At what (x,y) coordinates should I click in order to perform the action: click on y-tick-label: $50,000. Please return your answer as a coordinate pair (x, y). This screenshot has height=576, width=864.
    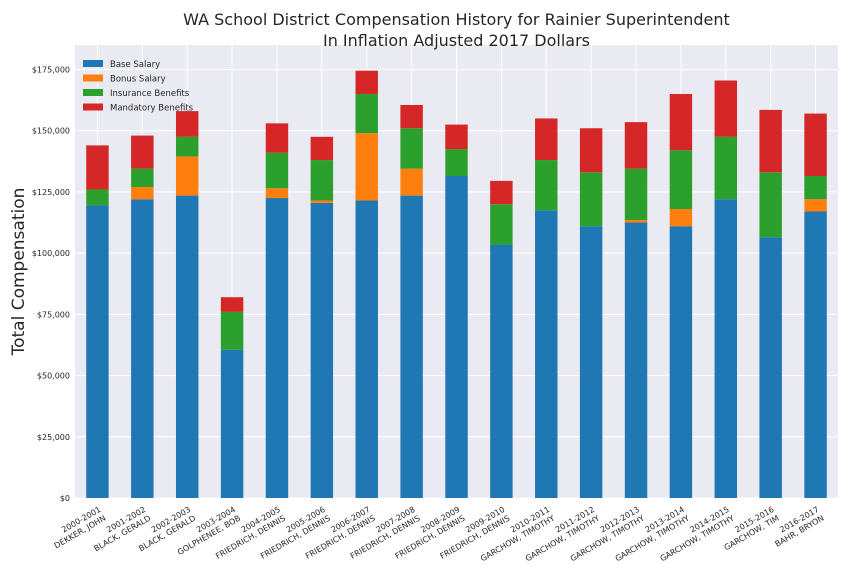
    Looking at the image, I should click on (53, 376).